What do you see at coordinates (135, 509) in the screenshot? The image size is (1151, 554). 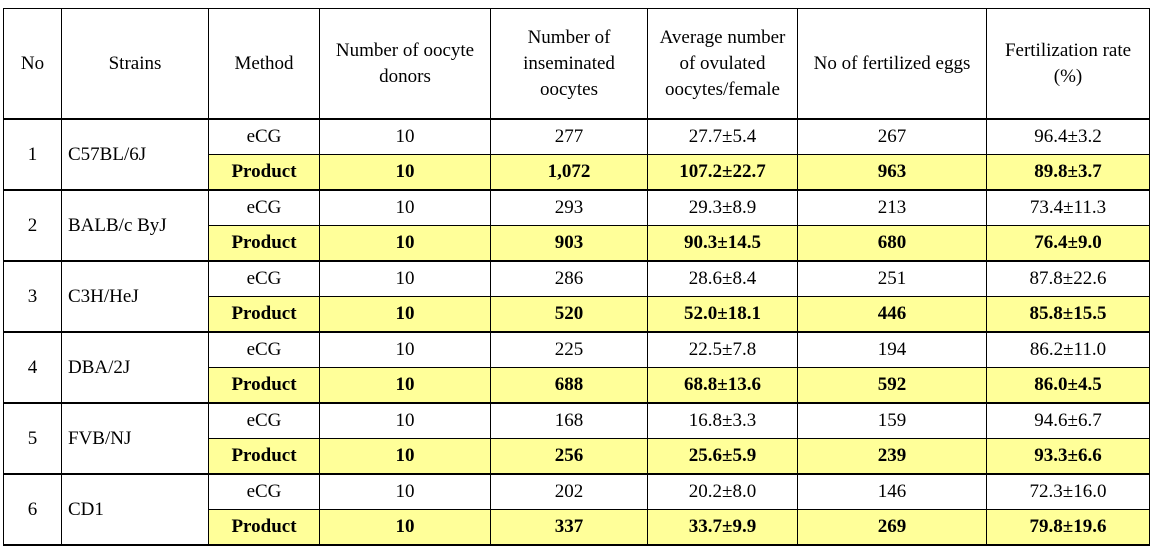 I see `cell-strain: CD1` at bounding box center [135, 509].